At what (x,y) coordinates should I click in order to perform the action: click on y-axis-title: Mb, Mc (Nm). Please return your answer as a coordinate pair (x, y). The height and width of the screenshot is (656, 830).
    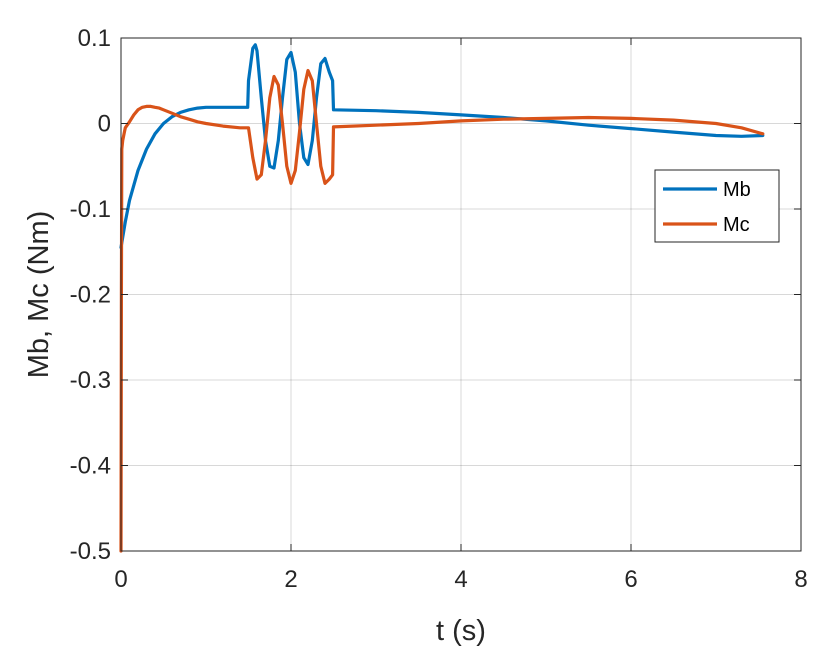
    Looking at the image, I should click on (39, 295).